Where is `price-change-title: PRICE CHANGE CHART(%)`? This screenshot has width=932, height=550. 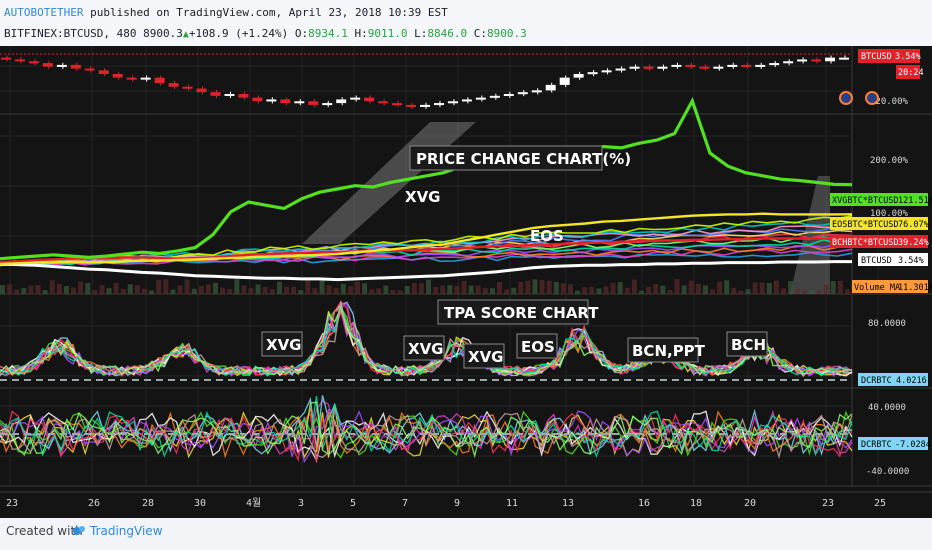 price-change-title: PRICE CHANGE CHART(%) is located at coordinates (523, 159).